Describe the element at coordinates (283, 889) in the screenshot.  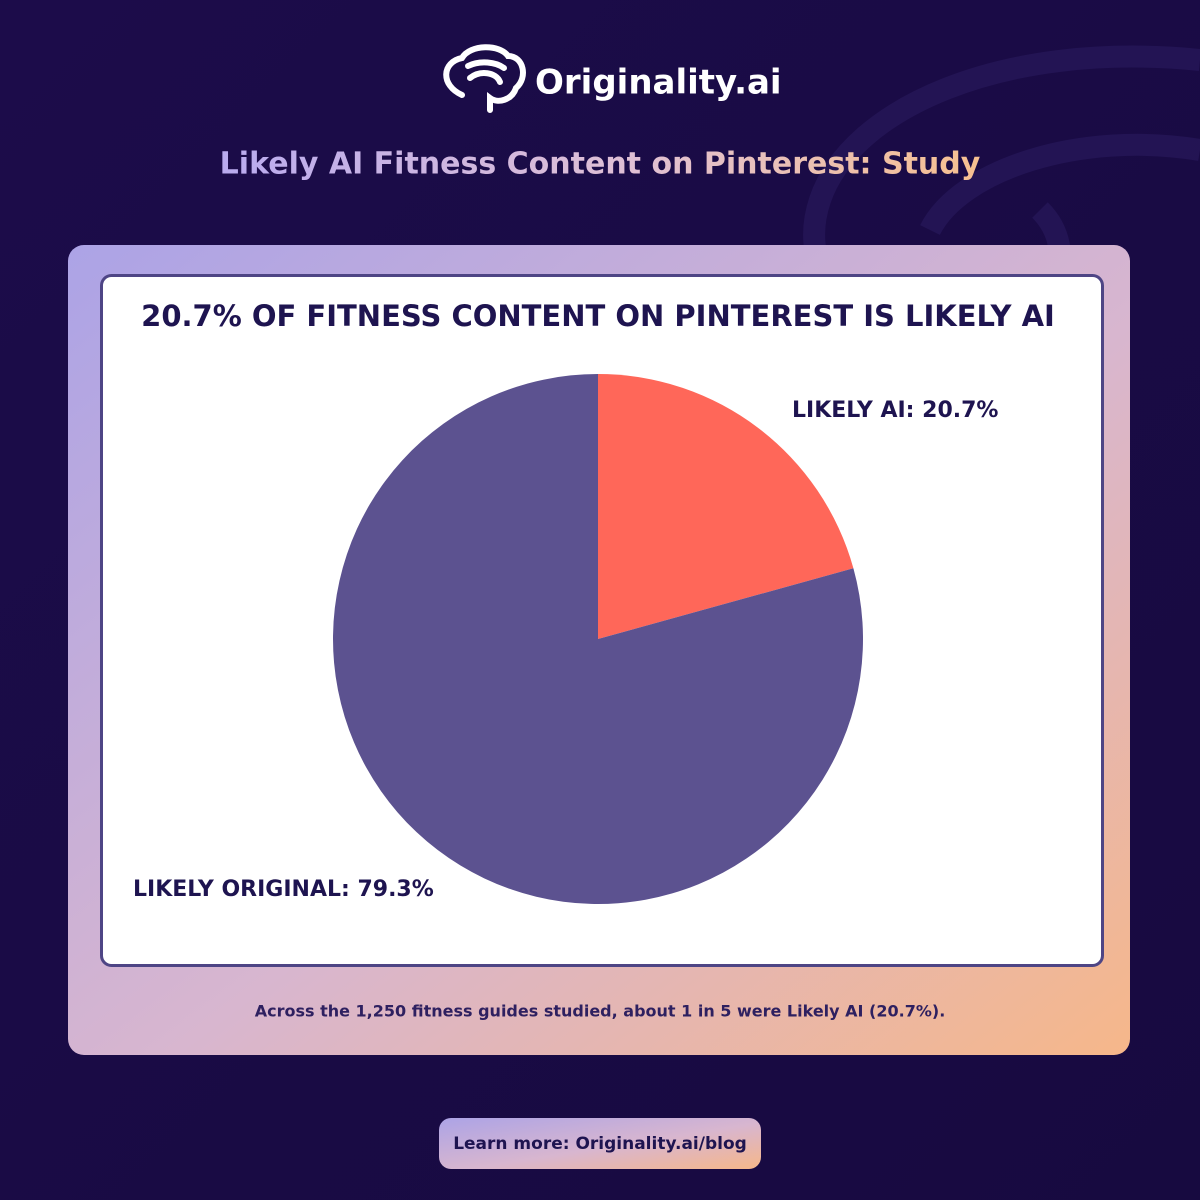
I see `slice-label: LIKELY ORIGINAL: 79.3%` at that location.